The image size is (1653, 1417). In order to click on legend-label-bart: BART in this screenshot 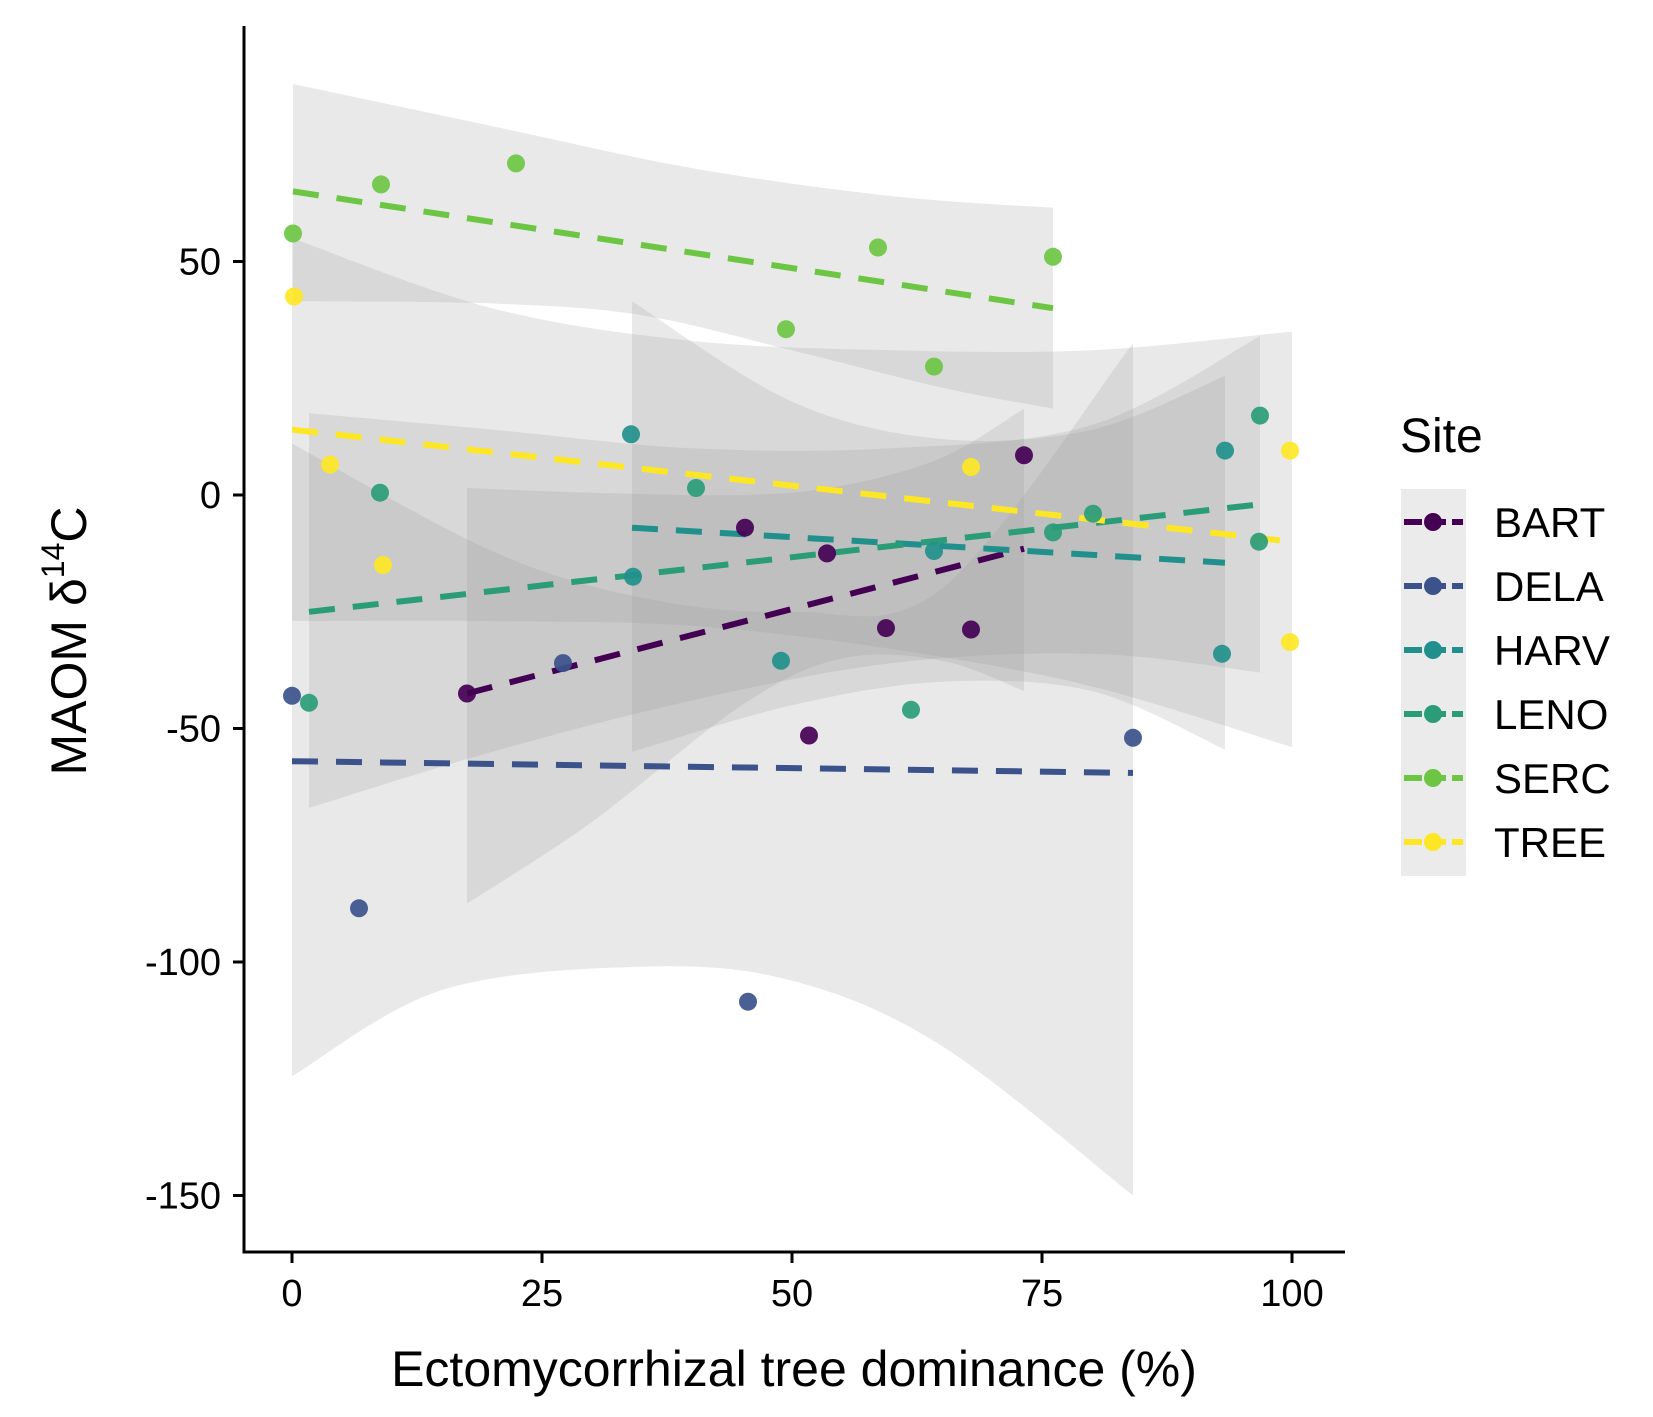, I will do `click(1549, 522)`.